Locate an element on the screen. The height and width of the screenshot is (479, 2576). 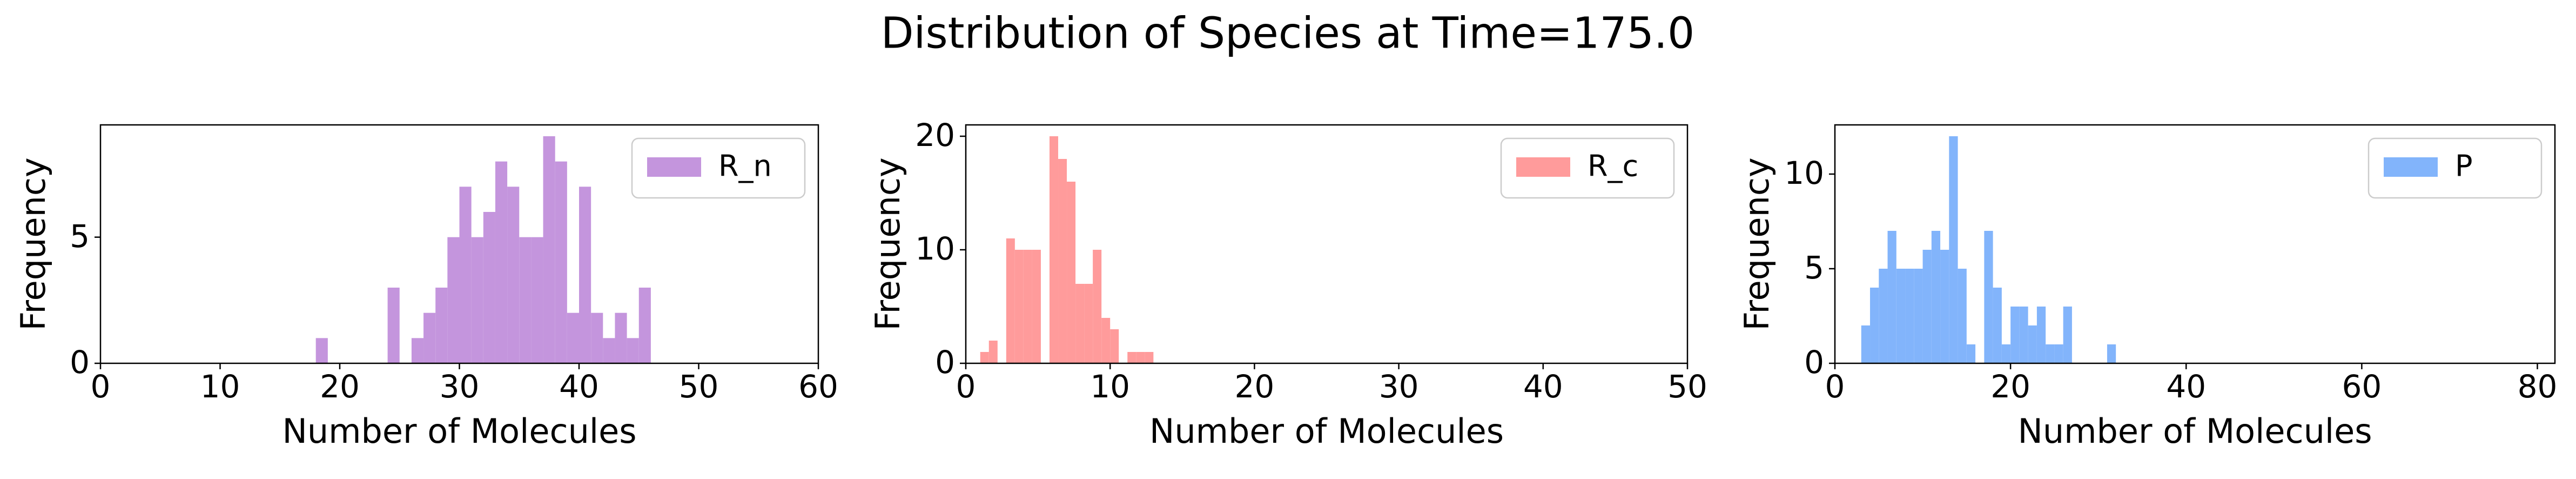
legend: R_n is located at coordinates (718, 168).